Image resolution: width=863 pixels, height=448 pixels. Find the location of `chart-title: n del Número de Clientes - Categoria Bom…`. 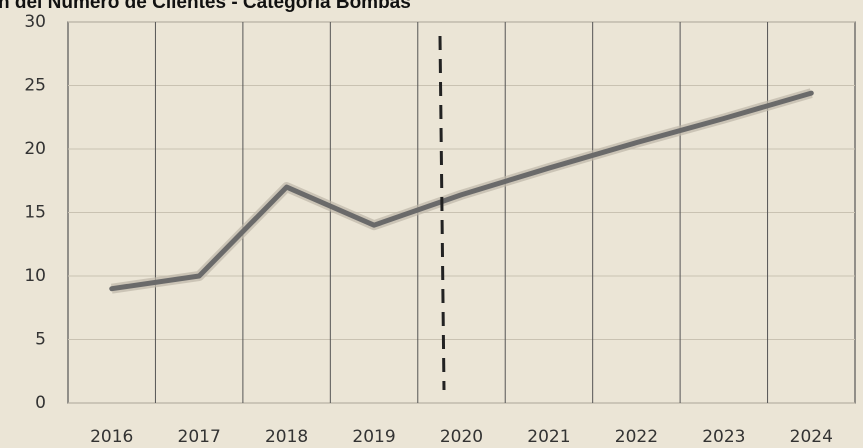

chart-title: n del Número de Clientes - Categoria Bom… is located at coordinates (205, 6).